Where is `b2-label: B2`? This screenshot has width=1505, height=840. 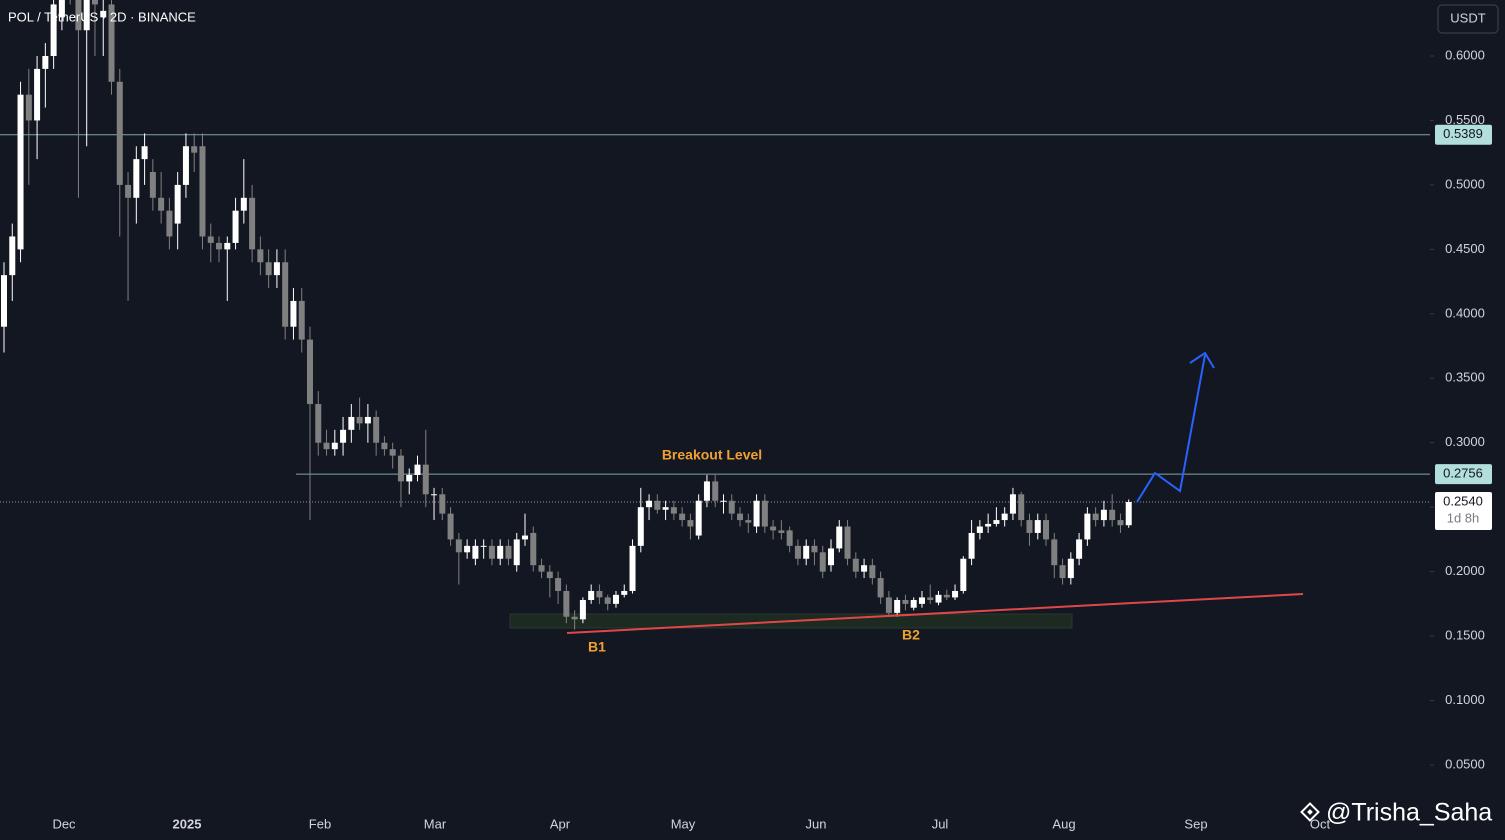 b2-label: B2 is located at coordinates (911, 635).